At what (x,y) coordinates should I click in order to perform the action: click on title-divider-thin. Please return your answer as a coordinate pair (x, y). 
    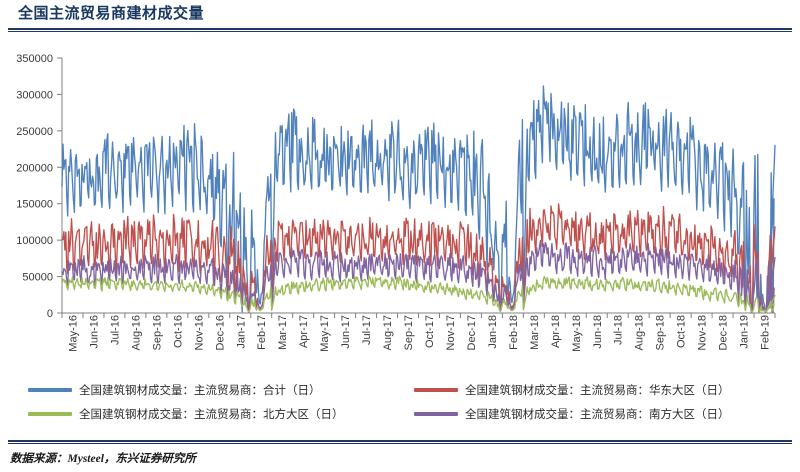
    Looking at the image, I should click on (400, 31).